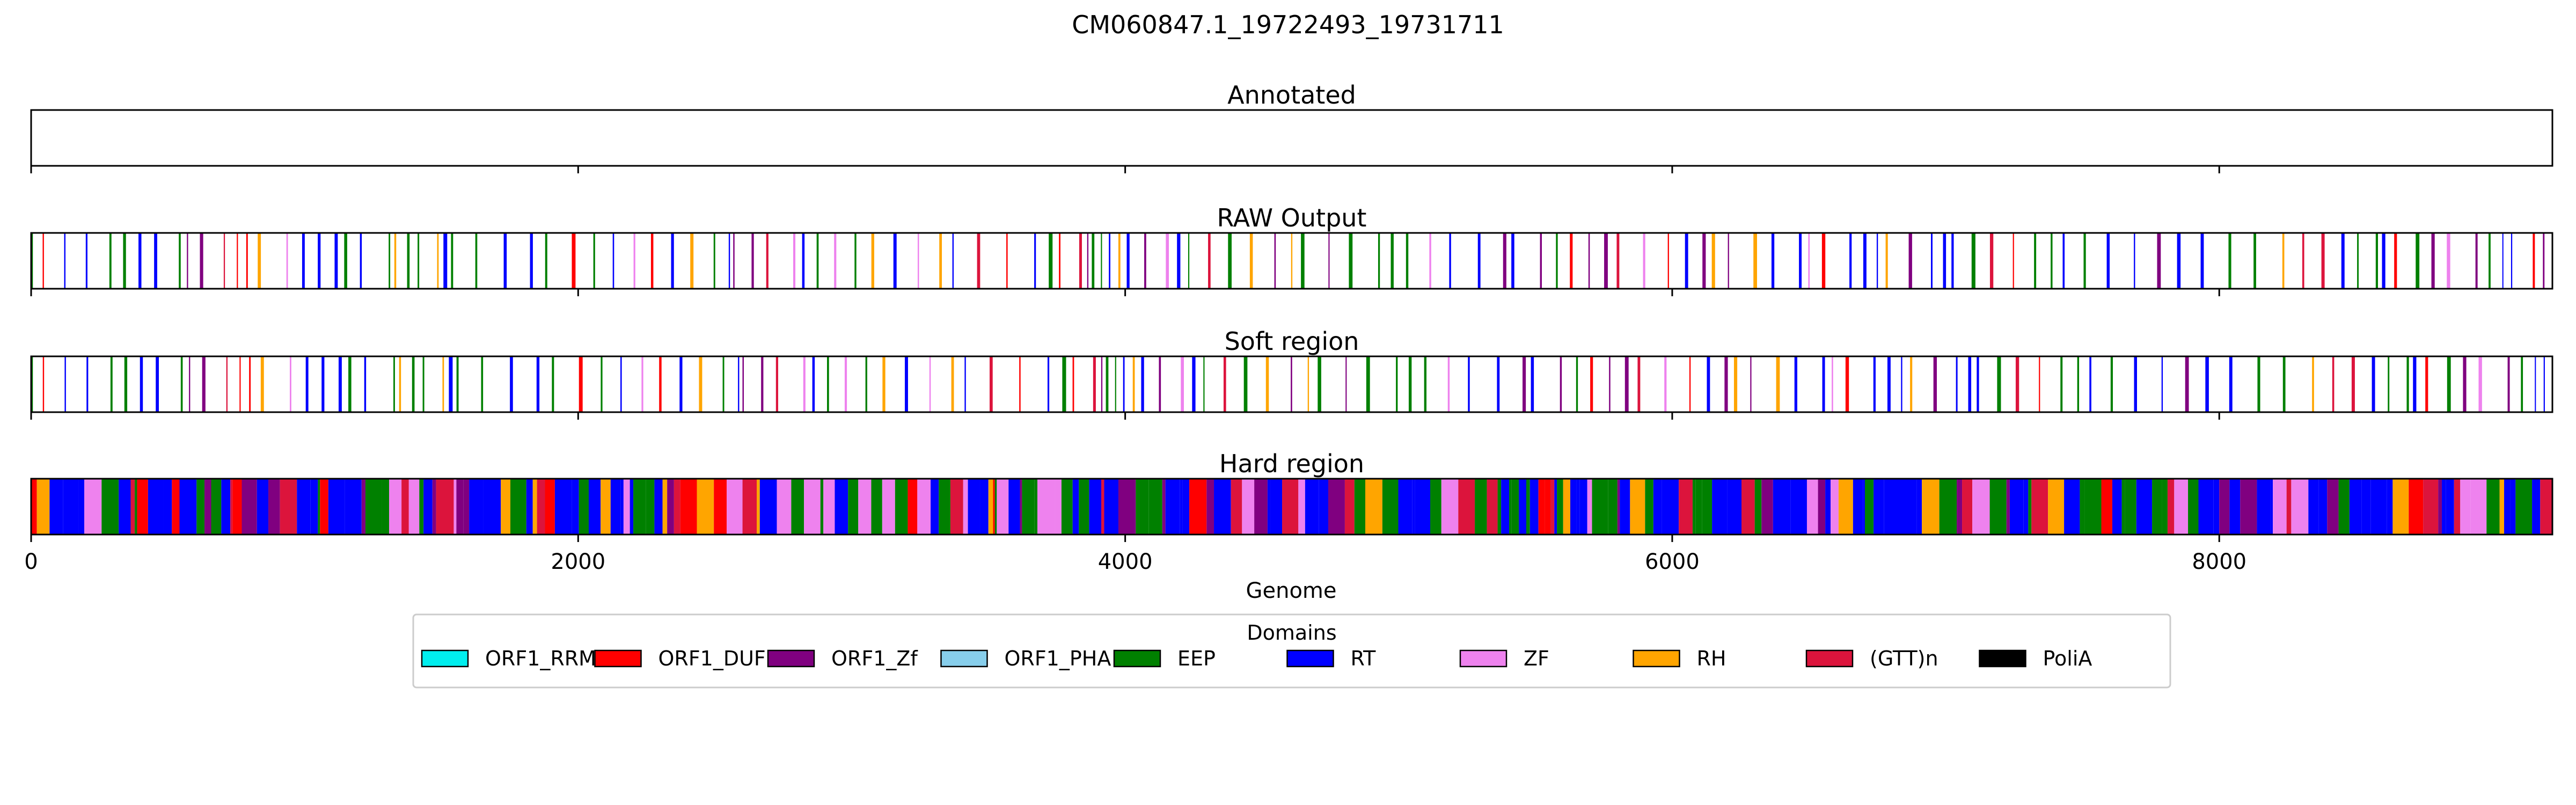 The image size is (2576, 805). What do you see at coordinates (1292, 341) in the screenshot?
I see `track-title: Soft region` at bounding box center [1292, 341].